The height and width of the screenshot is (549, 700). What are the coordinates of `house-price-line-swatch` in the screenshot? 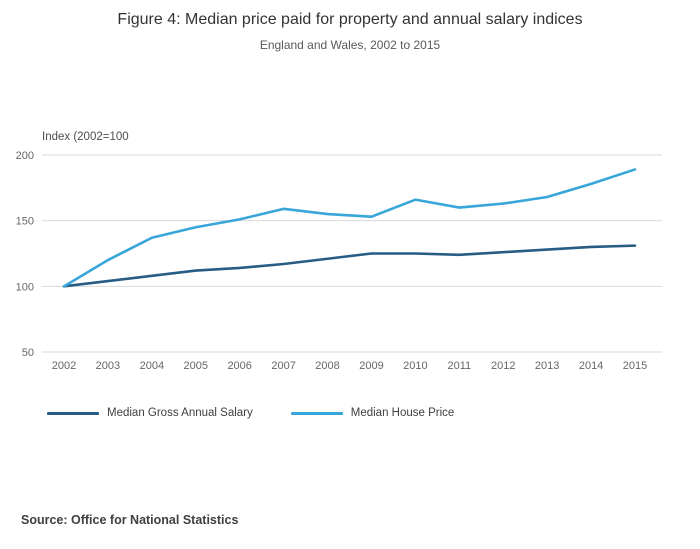 It's located at (316, 413).